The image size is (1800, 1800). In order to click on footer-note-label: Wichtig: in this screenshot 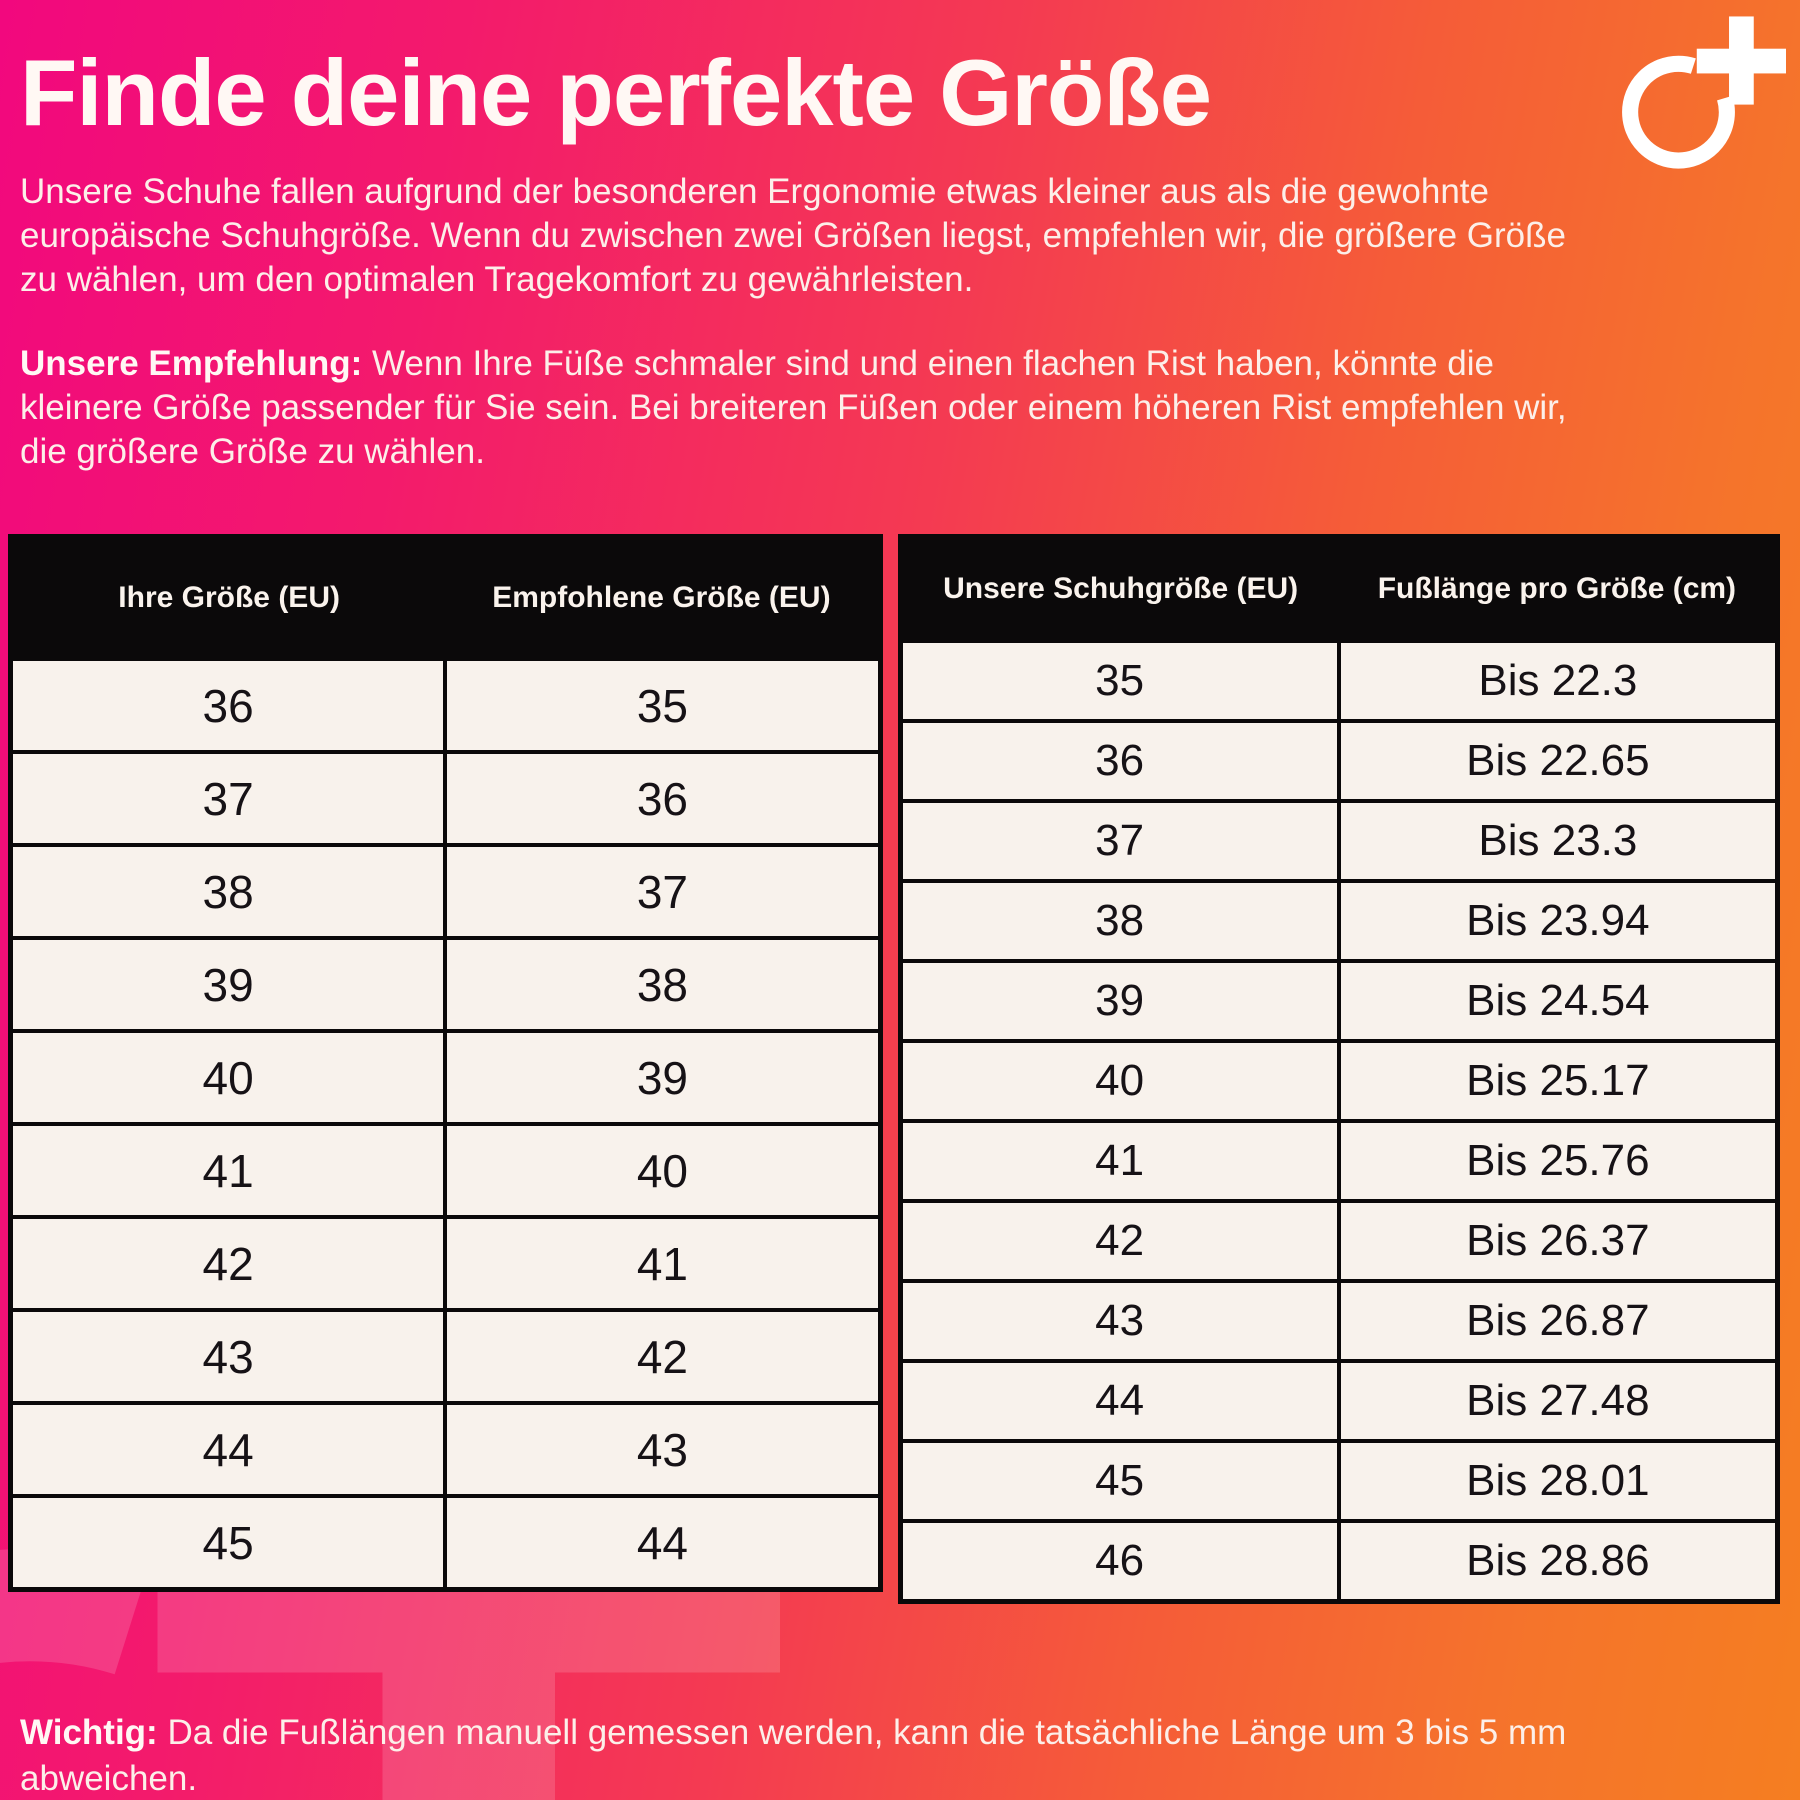, I will do `click(89, 1733)`.